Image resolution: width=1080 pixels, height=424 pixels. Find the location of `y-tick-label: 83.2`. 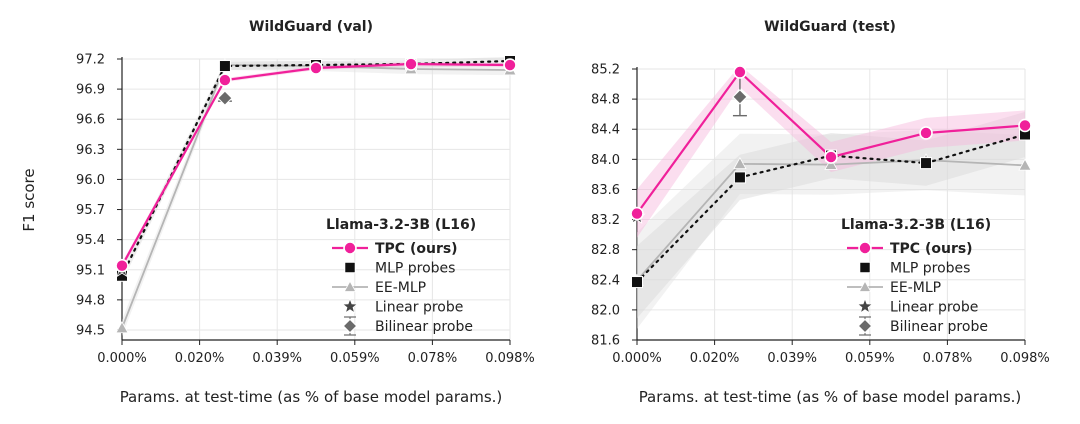

y-tick-label: 83.2 is located at coordinates (605, 220).